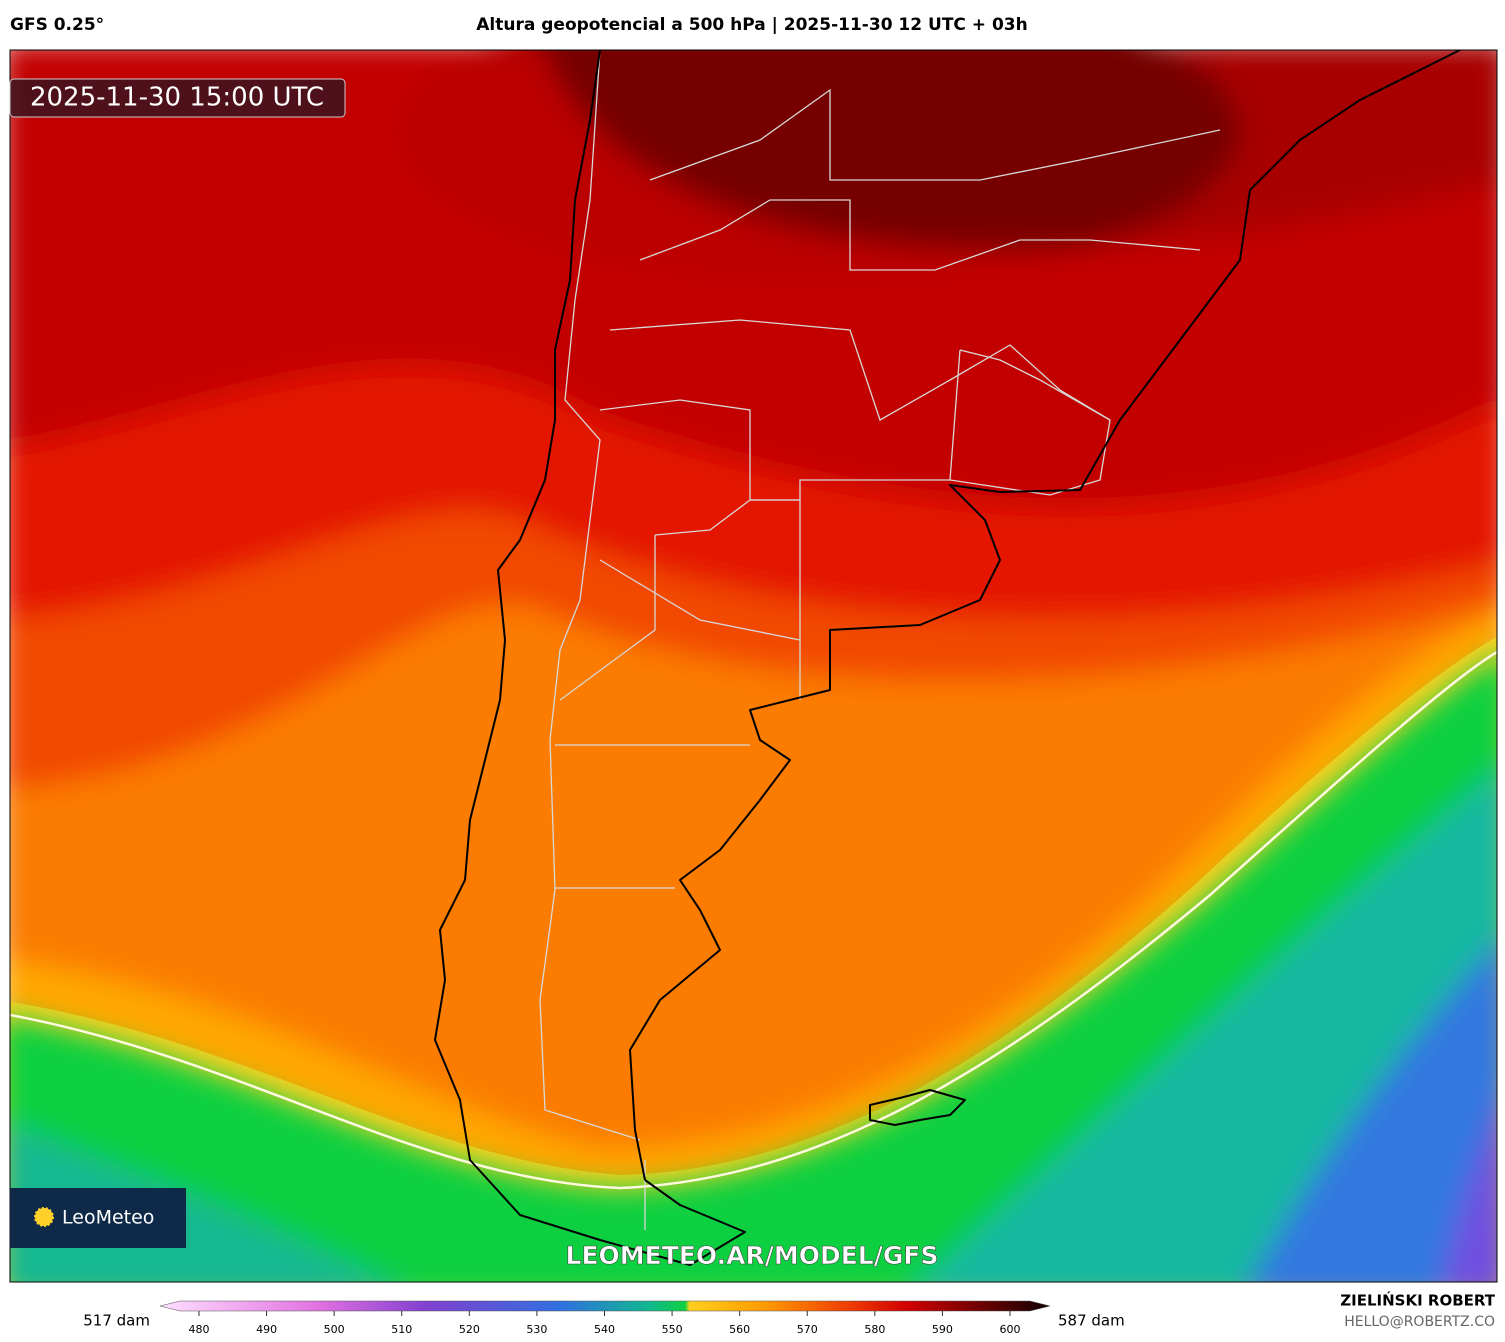  Describe the element at coordinates (401, 1329) in the screenshot. I see `colorbar-tick-label: 510` at that location.